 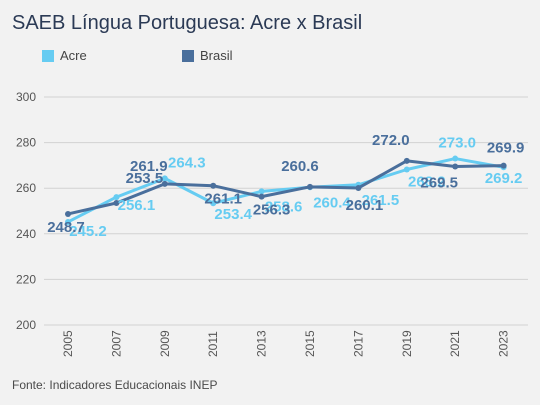 I want to click on point-acre-2013, so click(x=261, y=191).